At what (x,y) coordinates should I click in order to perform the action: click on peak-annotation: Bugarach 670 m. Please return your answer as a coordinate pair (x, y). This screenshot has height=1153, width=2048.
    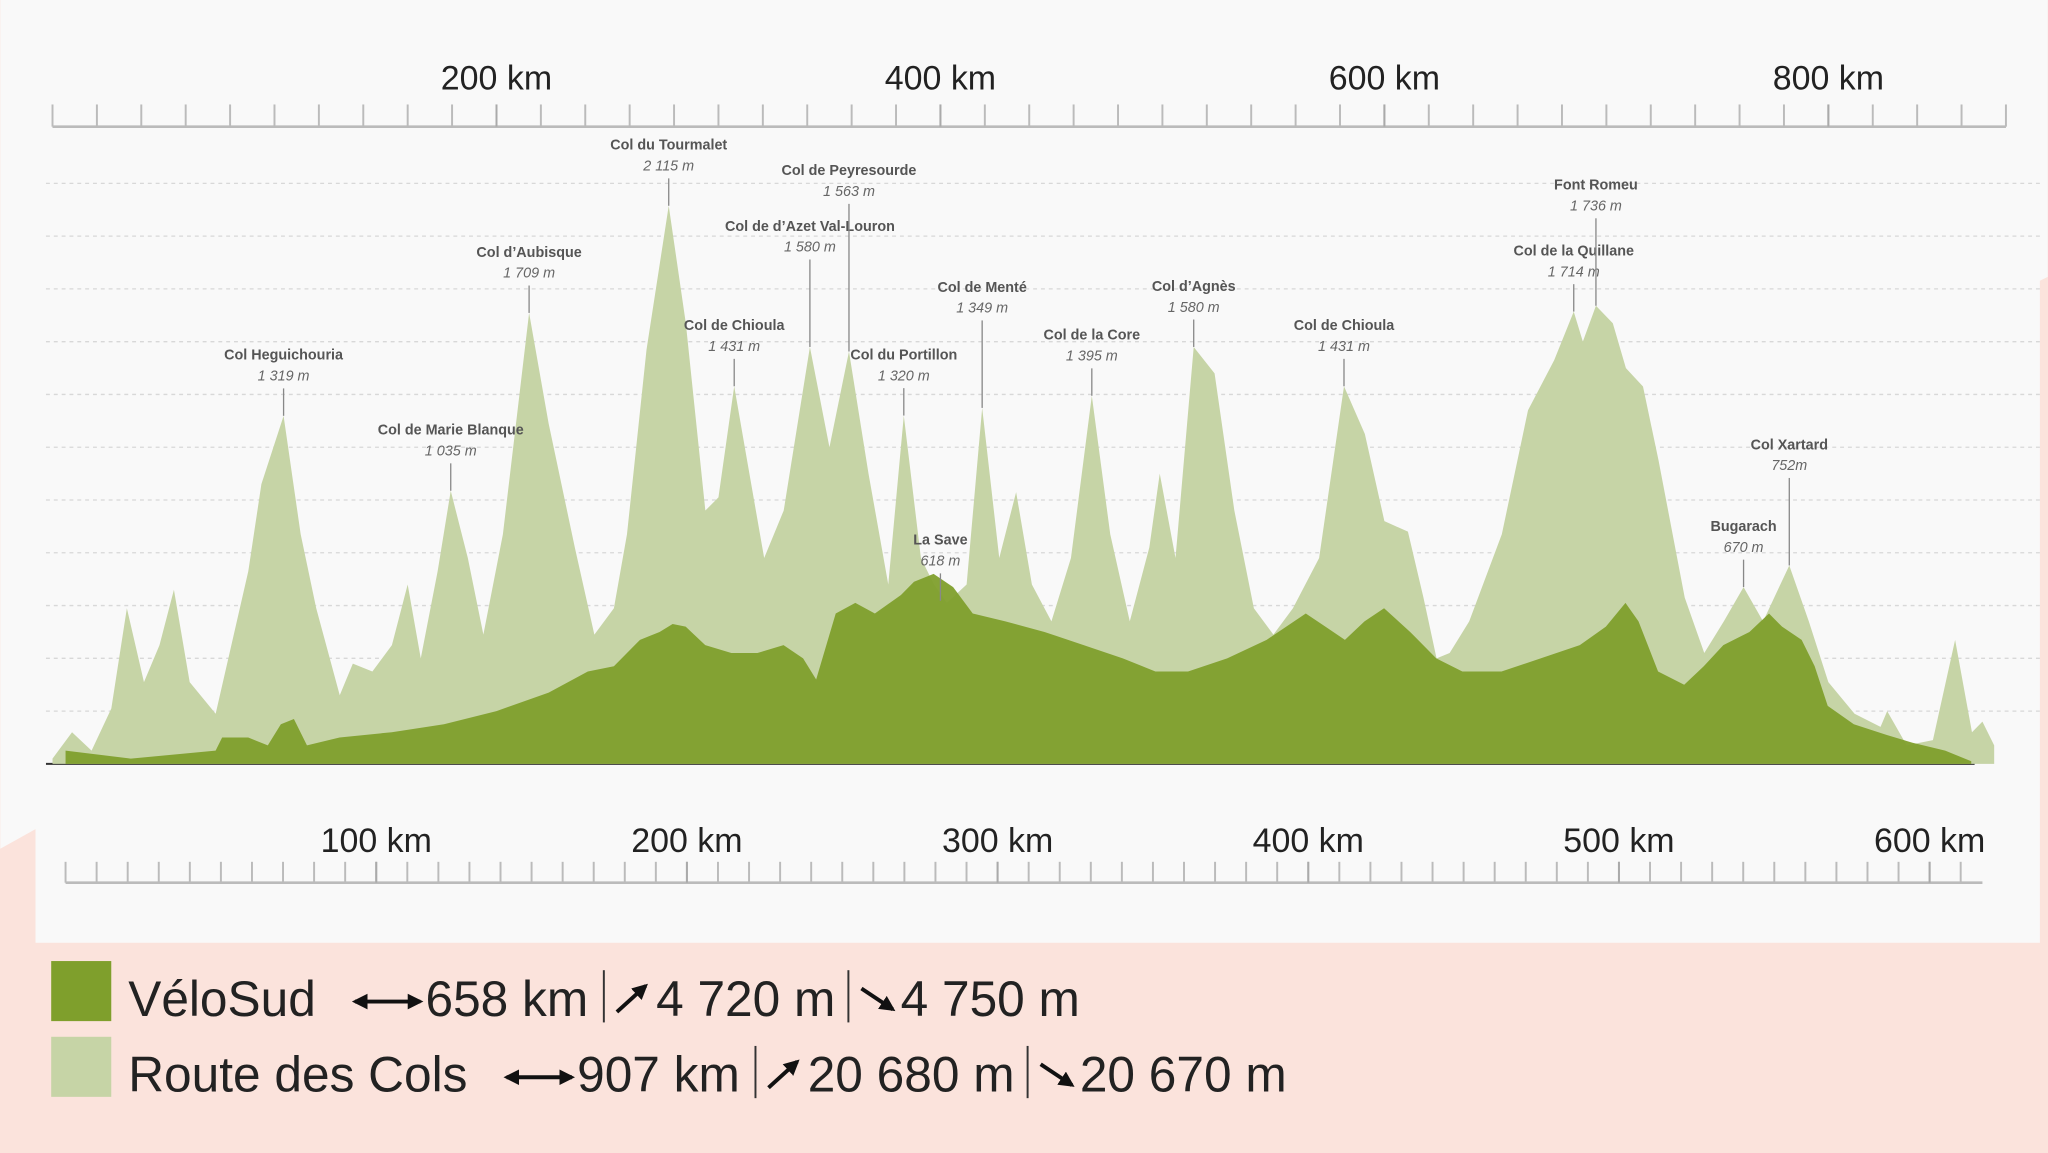
    Looking at the image, I should click on (1743, 553).